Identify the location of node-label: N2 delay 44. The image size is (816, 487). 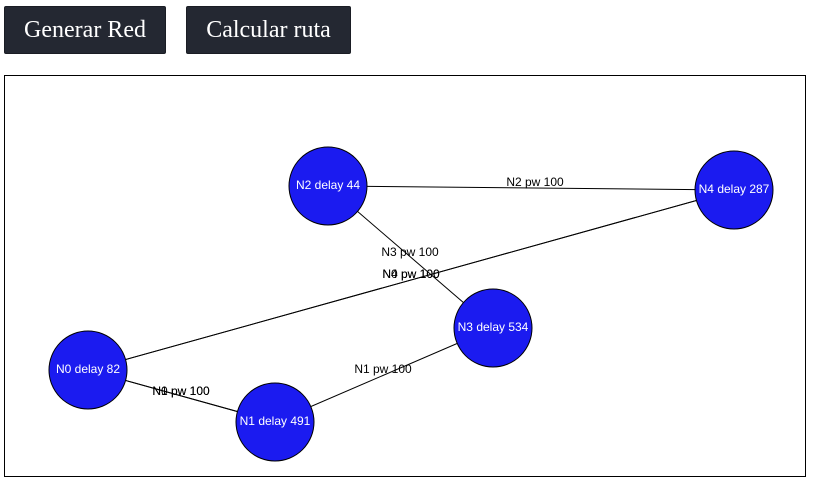
(328, 185).